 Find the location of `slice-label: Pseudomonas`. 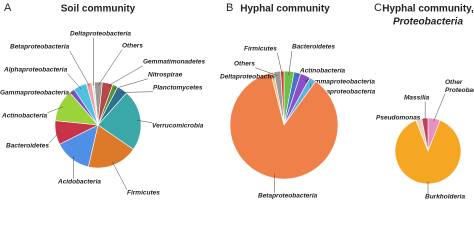

slice-label: Pseudomonas is located at coordinates (398, 118).